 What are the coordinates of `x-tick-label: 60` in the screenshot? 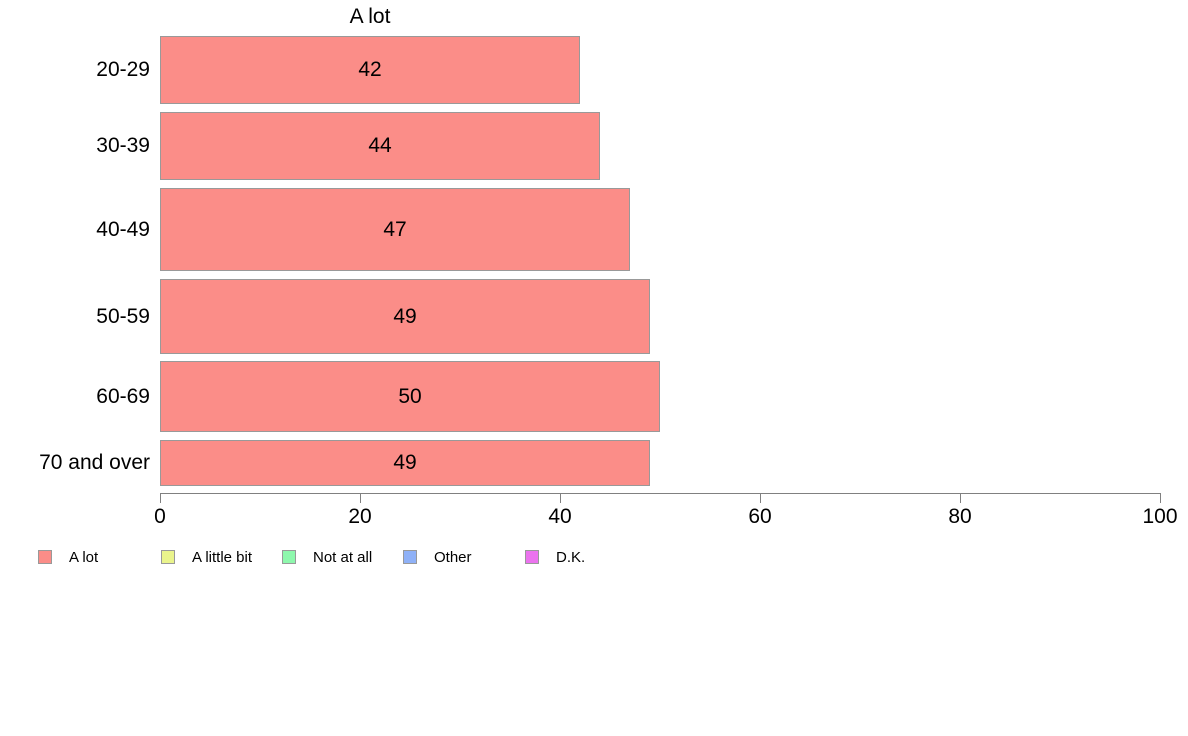 It's located at (760, 516).